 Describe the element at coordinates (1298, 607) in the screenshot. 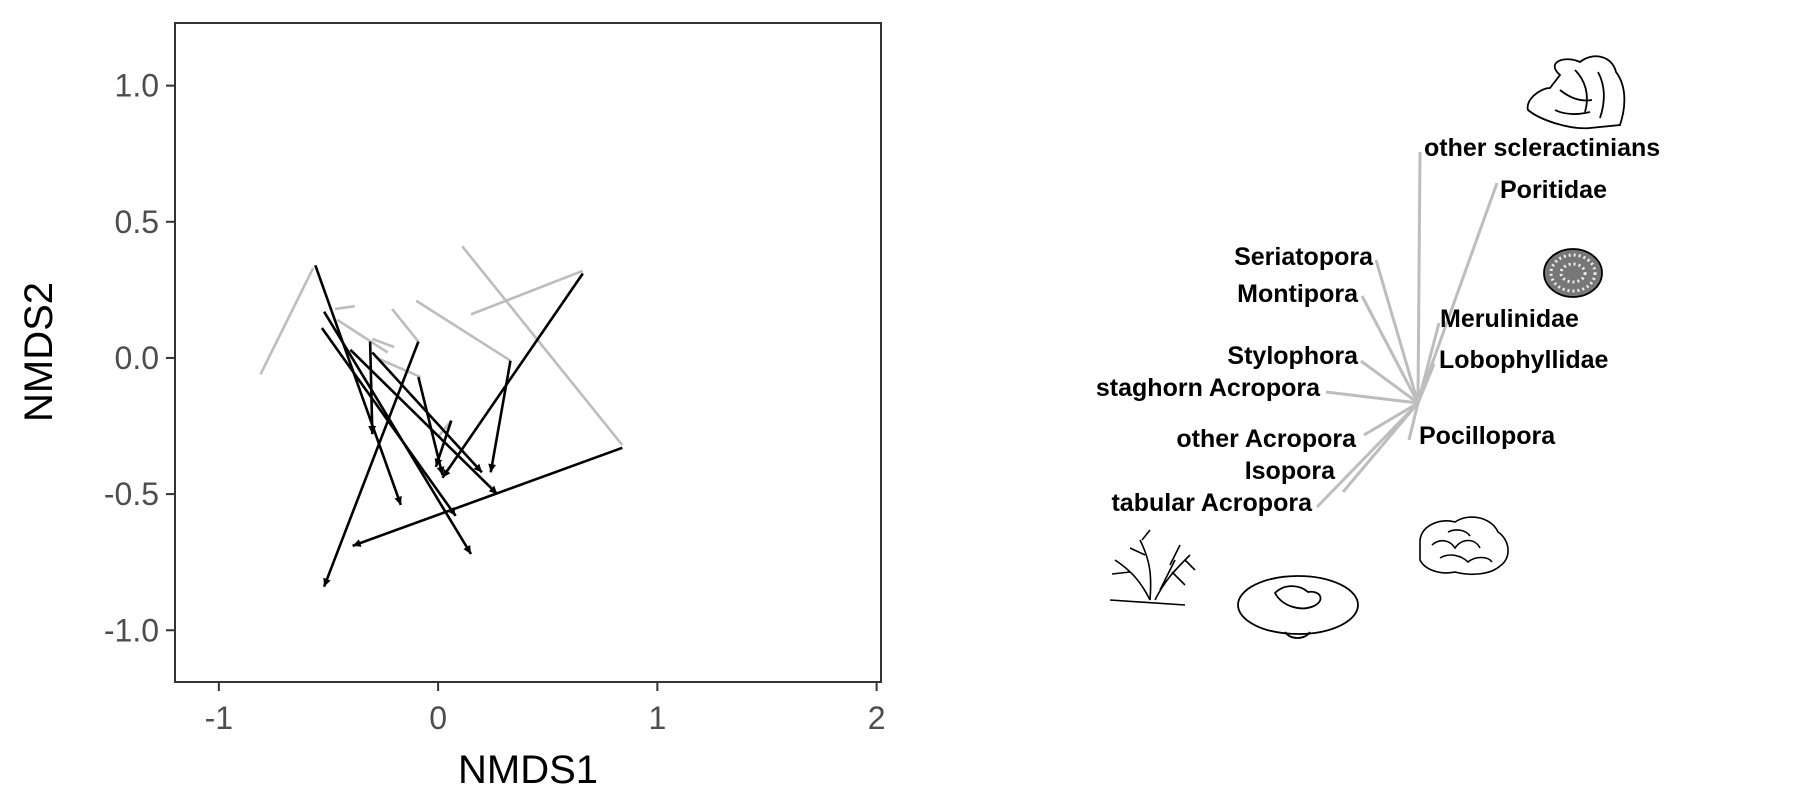

I see `tabular-coral-icon` at that location.